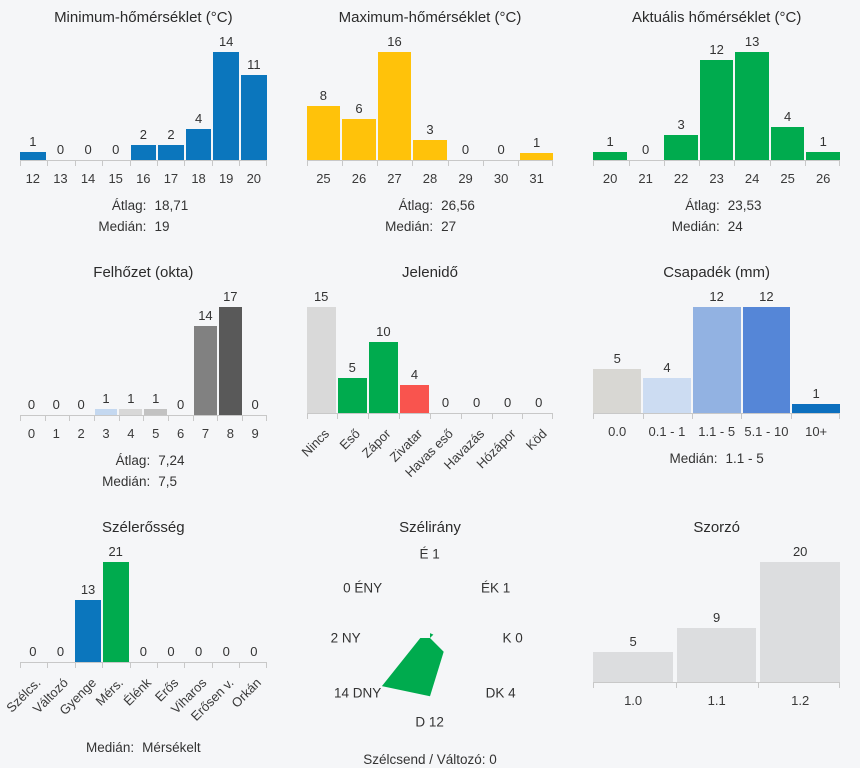 The width and height of the screenshot is (860, 768). What do you see at coordinates (255, 434) in the screenshot?
I see `x-tick-slot: 9` at bounding box center [255, 434].